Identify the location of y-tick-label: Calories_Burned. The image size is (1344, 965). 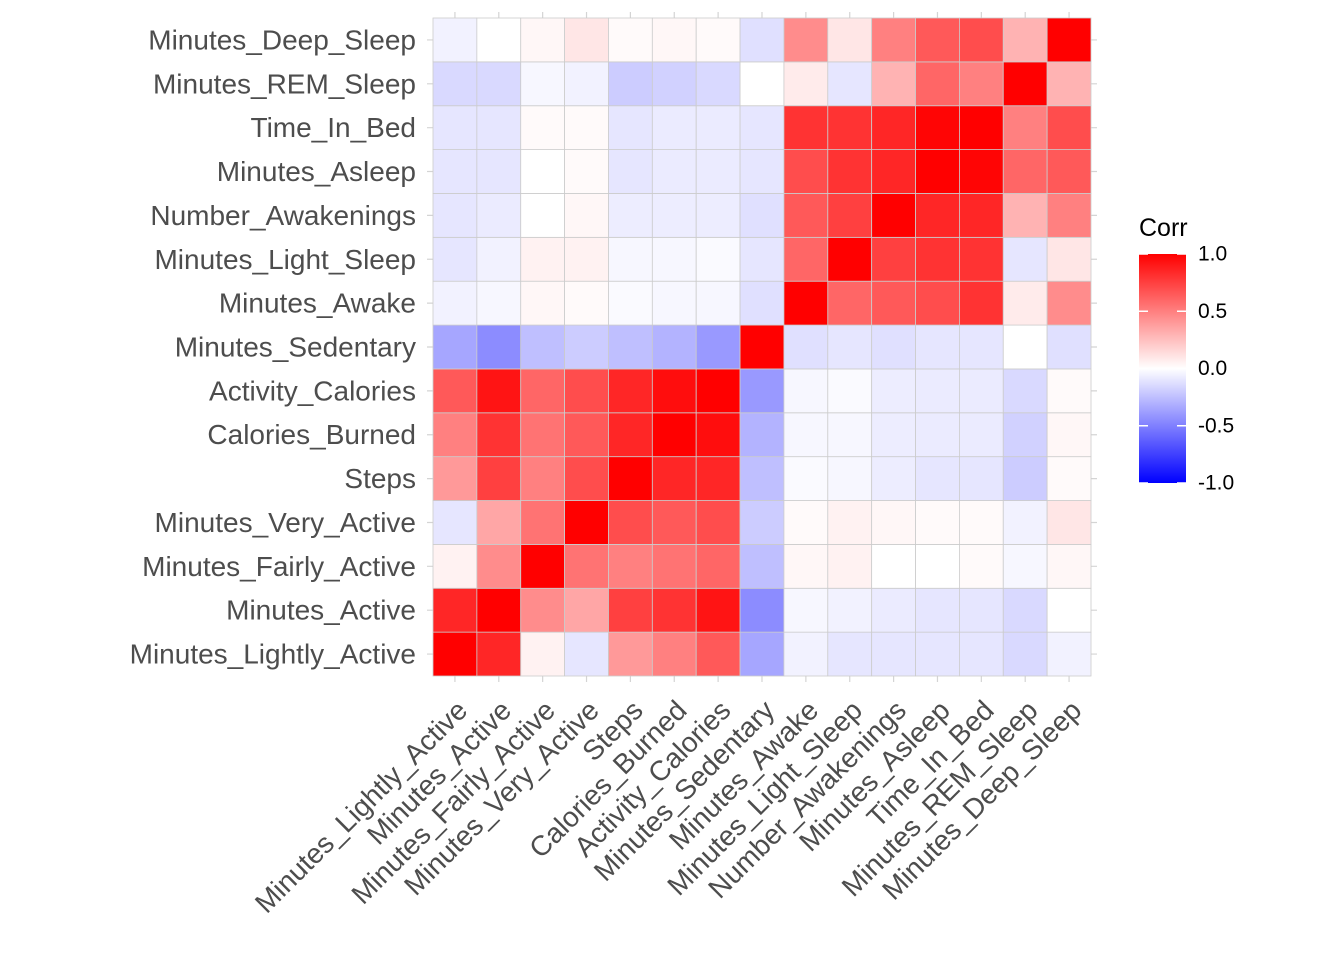
(311, 434).